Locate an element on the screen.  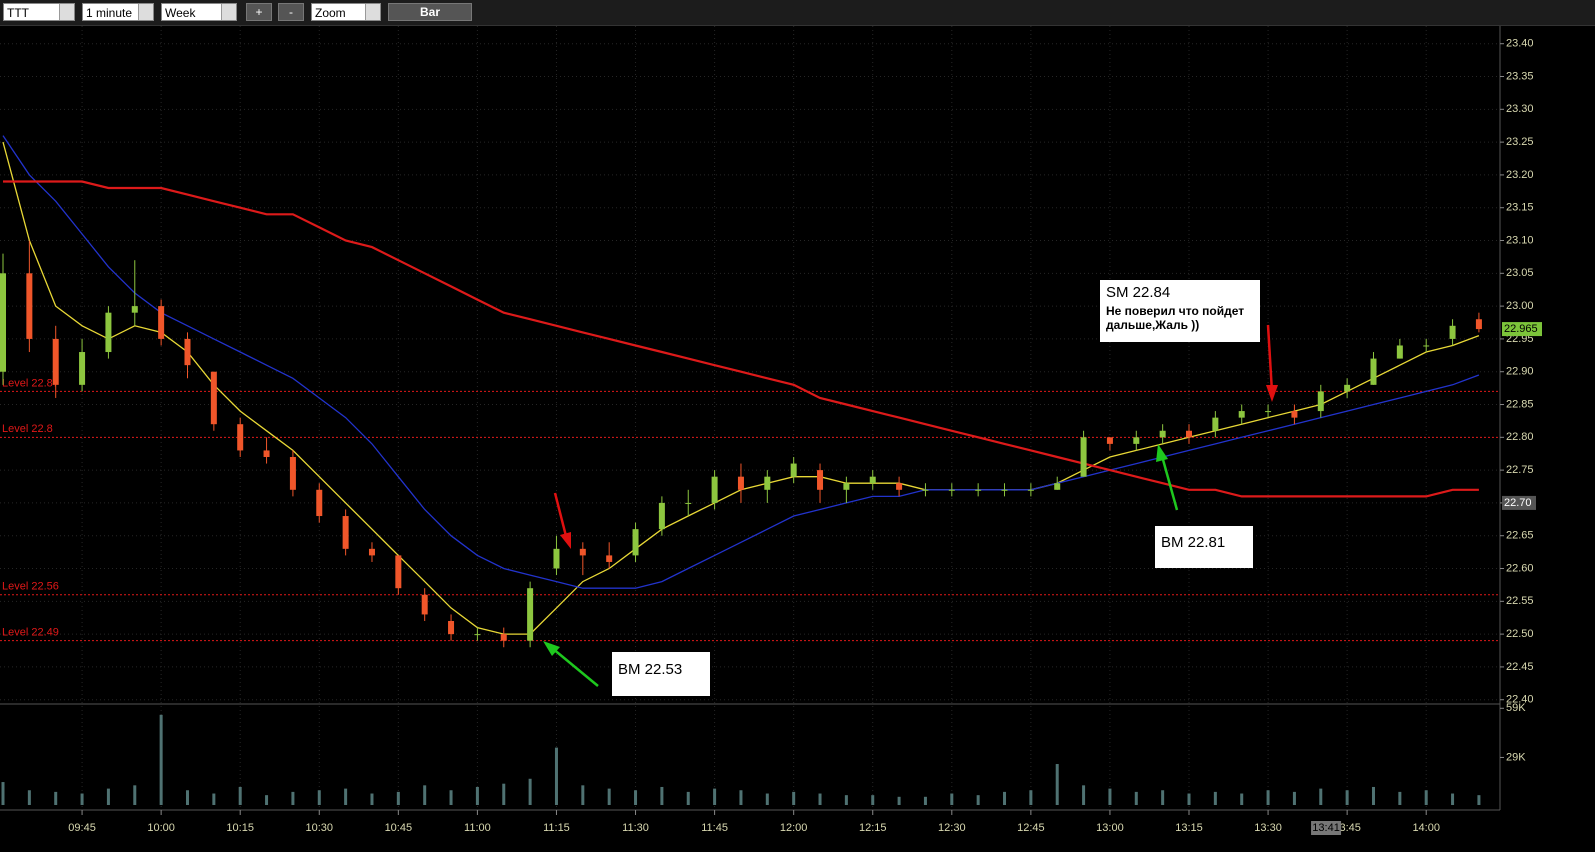
zoom-out-button: - is located at coordinates (291, 12).